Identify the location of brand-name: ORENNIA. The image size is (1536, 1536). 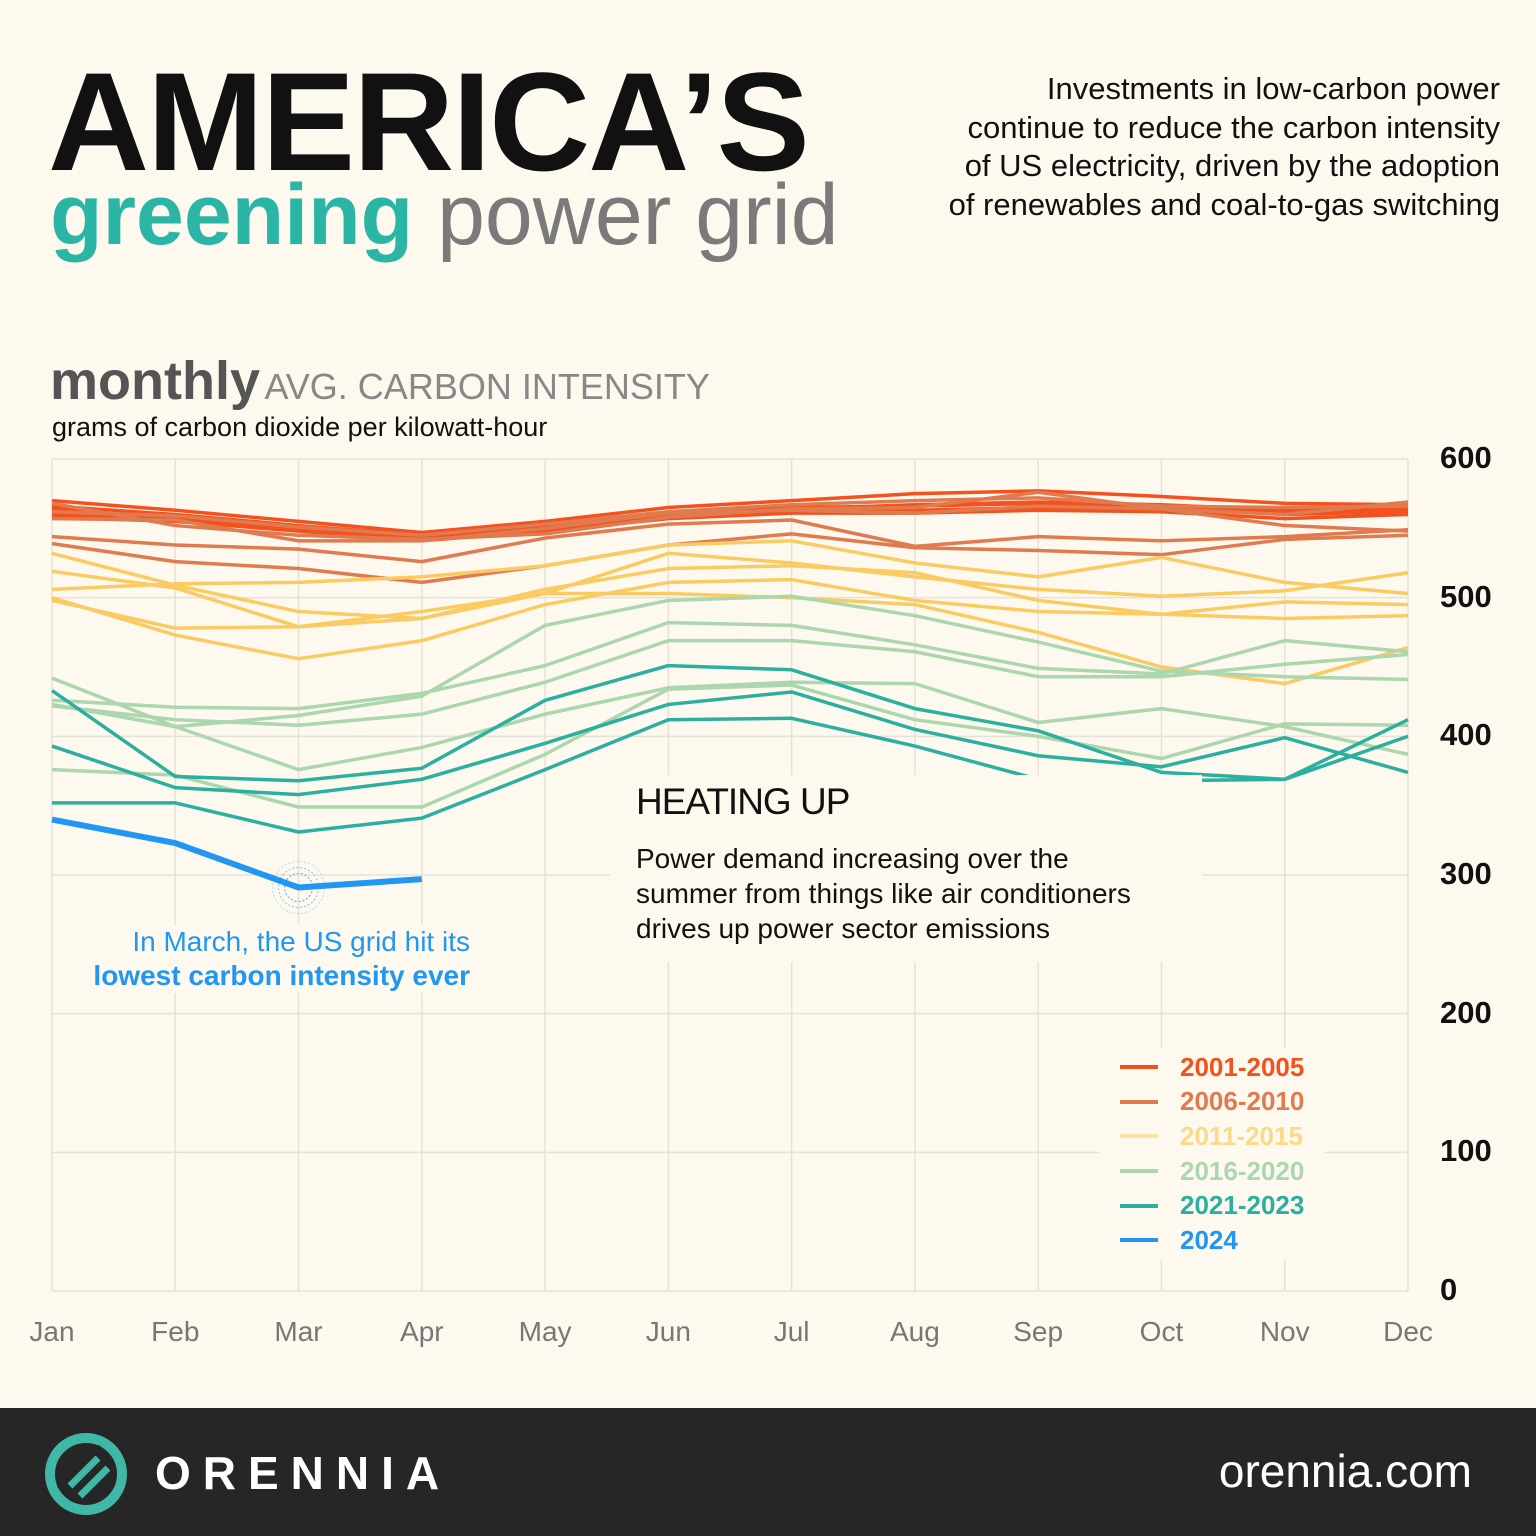
(303, 1473).